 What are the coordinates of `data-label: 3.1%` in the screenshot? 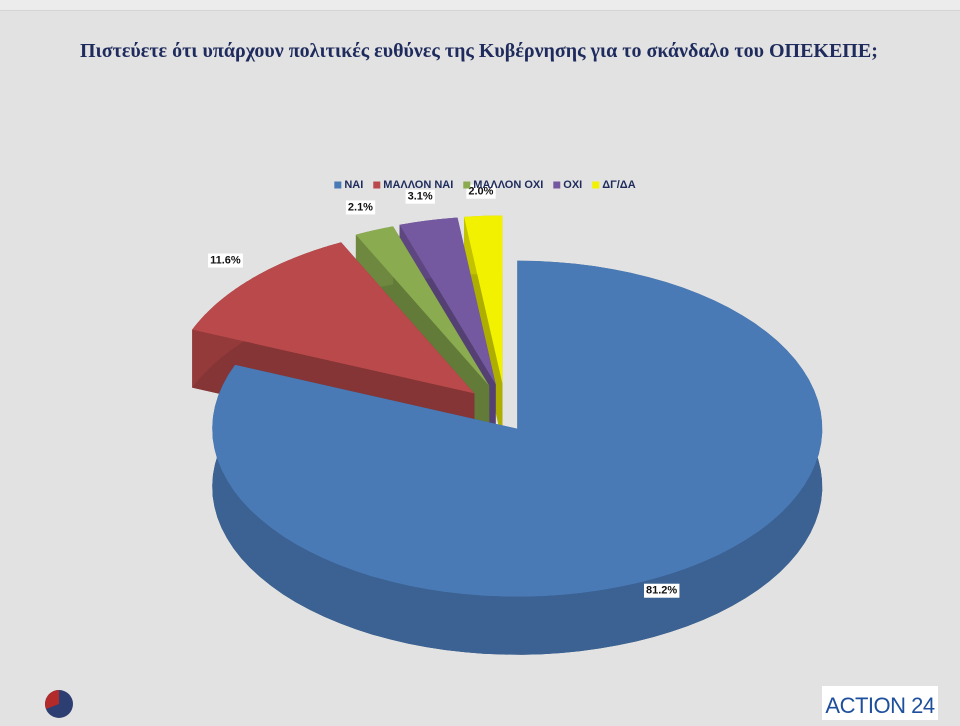 It's located at (420, 197).